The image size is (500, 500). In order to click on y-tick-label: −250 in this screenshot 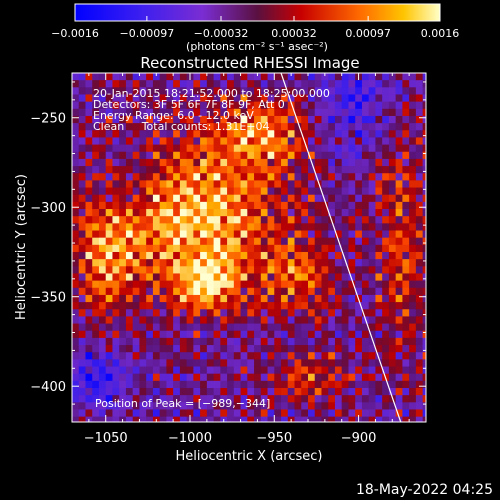, I will do `click(48, 119)`.